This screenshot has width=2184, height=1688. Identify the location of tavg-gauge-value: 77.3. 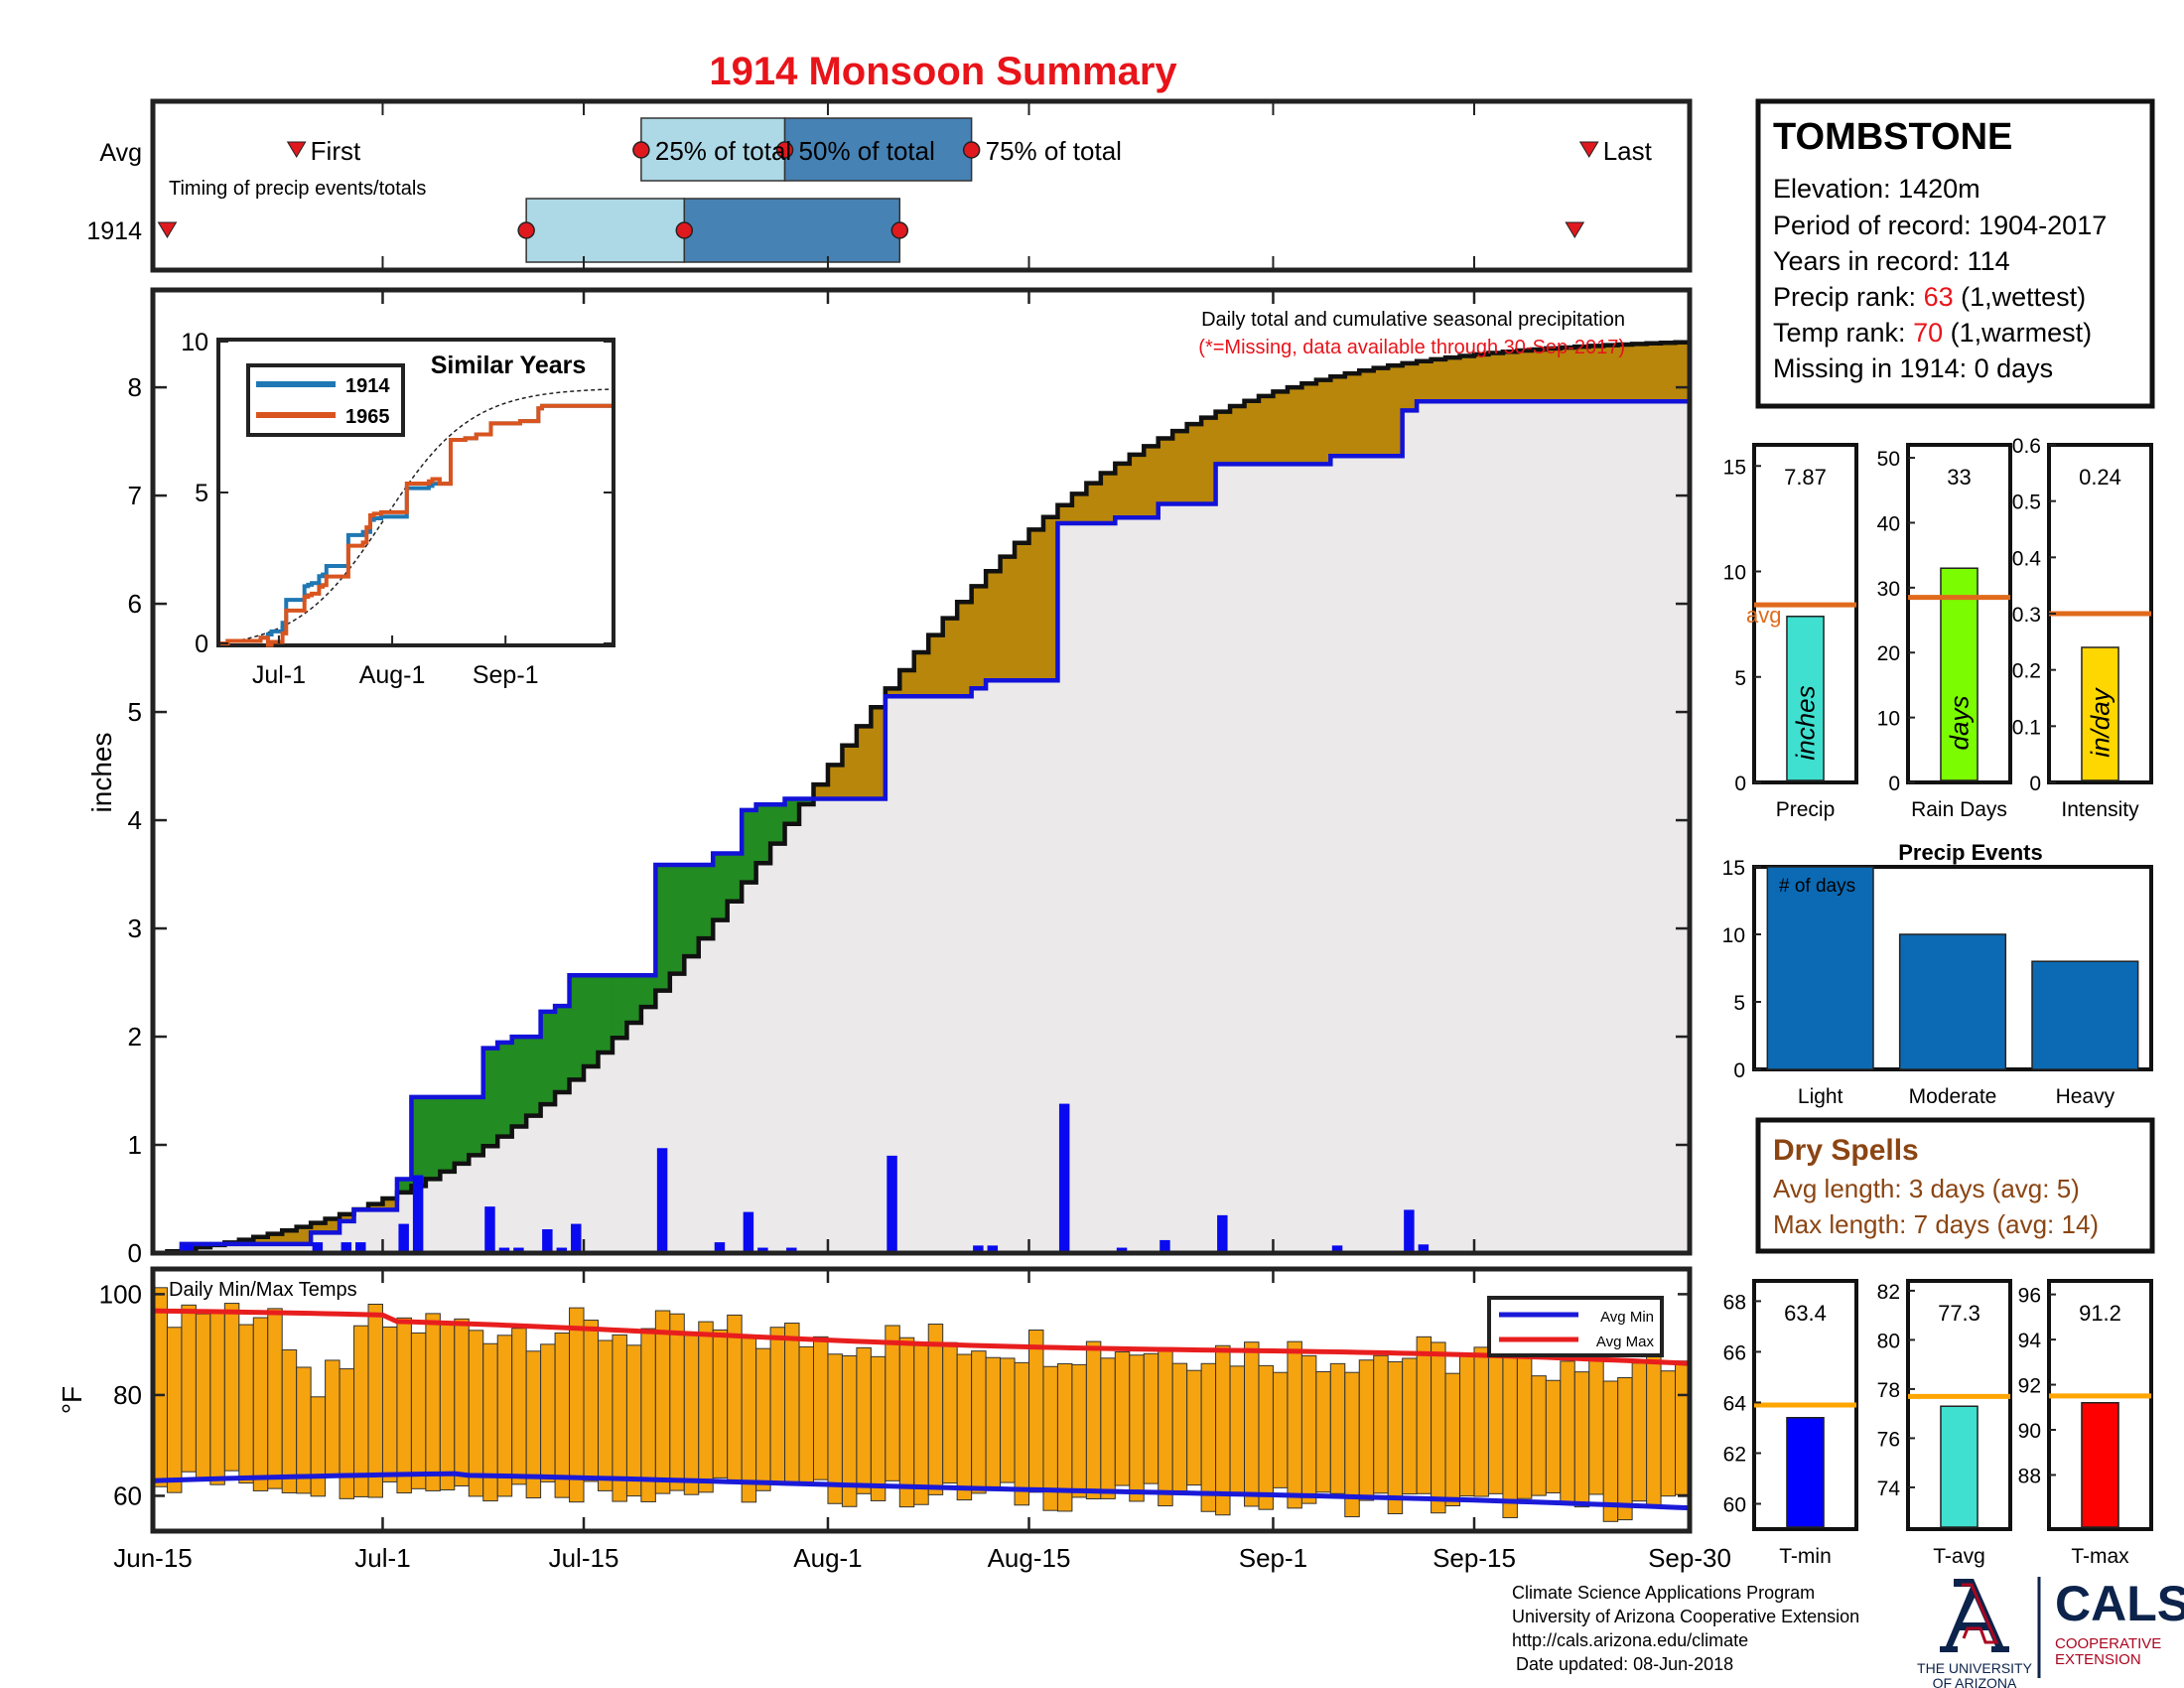
(1959, 1313).